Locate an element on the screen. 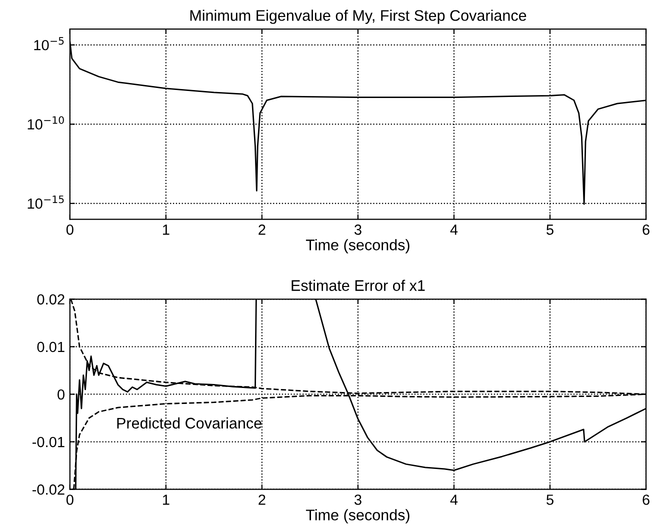 The height and width of the screenshot is (529, 666). y-tick-label: -0.02 is located at coordinates (48, 489).